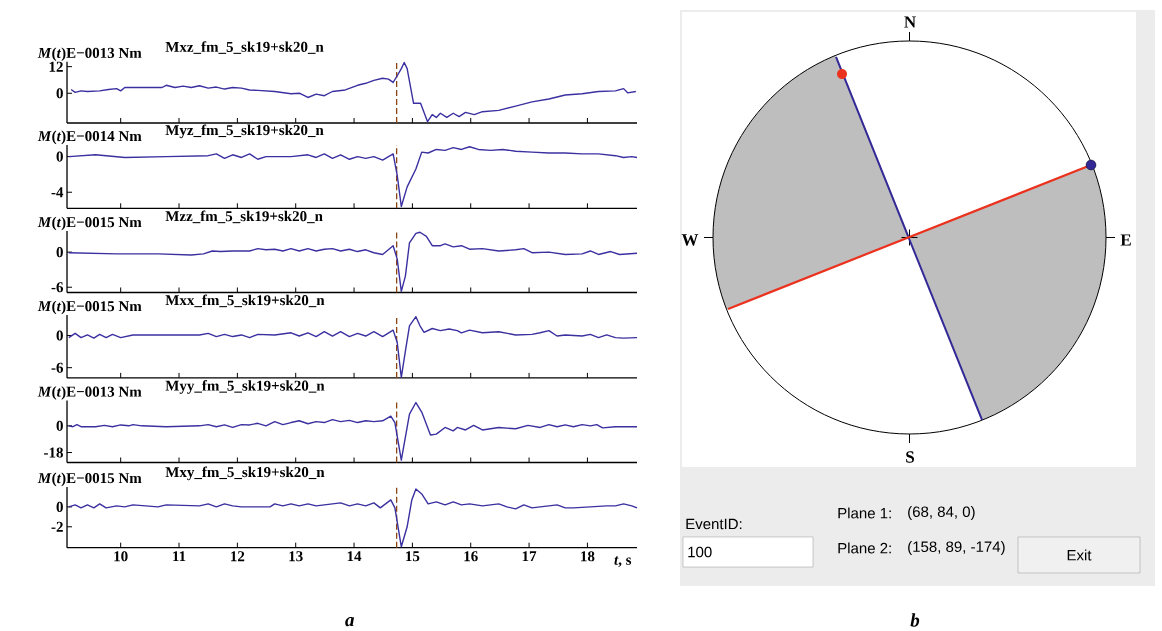 This screenshot has height=631, width=1162. What do you see at coordinates (471, 556) in the screenshot?
I see `x-tick-label: 16` at bounding box center [471, 556].